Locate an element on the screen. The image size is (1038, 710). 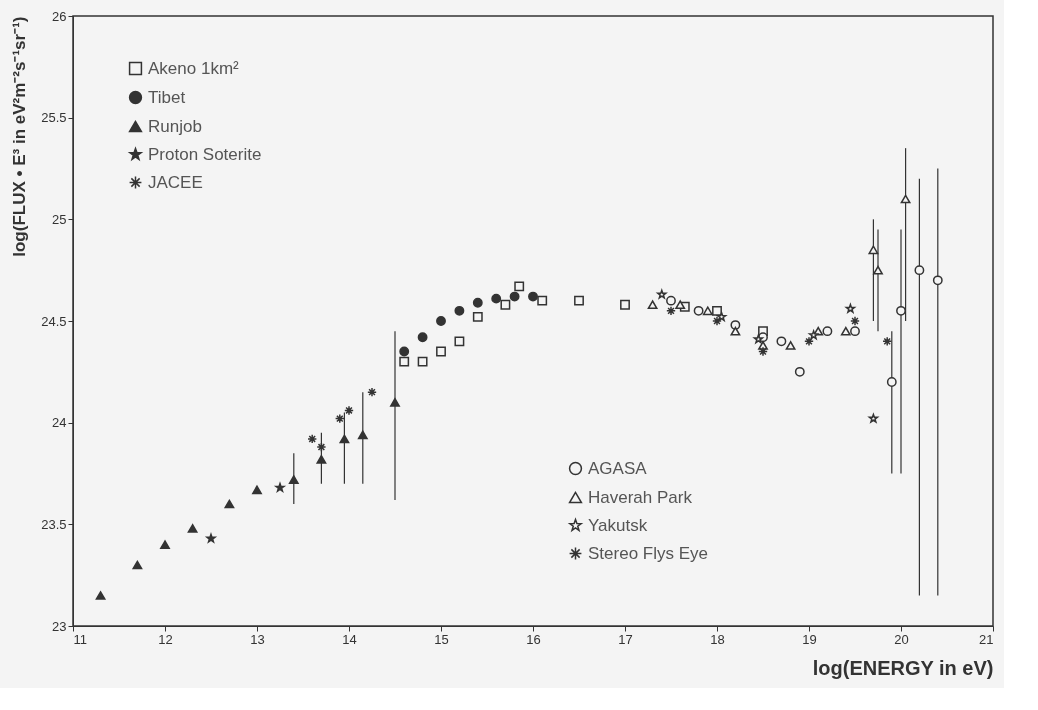
y-tick-label: 23.5 is located at coordinates (54, 524).